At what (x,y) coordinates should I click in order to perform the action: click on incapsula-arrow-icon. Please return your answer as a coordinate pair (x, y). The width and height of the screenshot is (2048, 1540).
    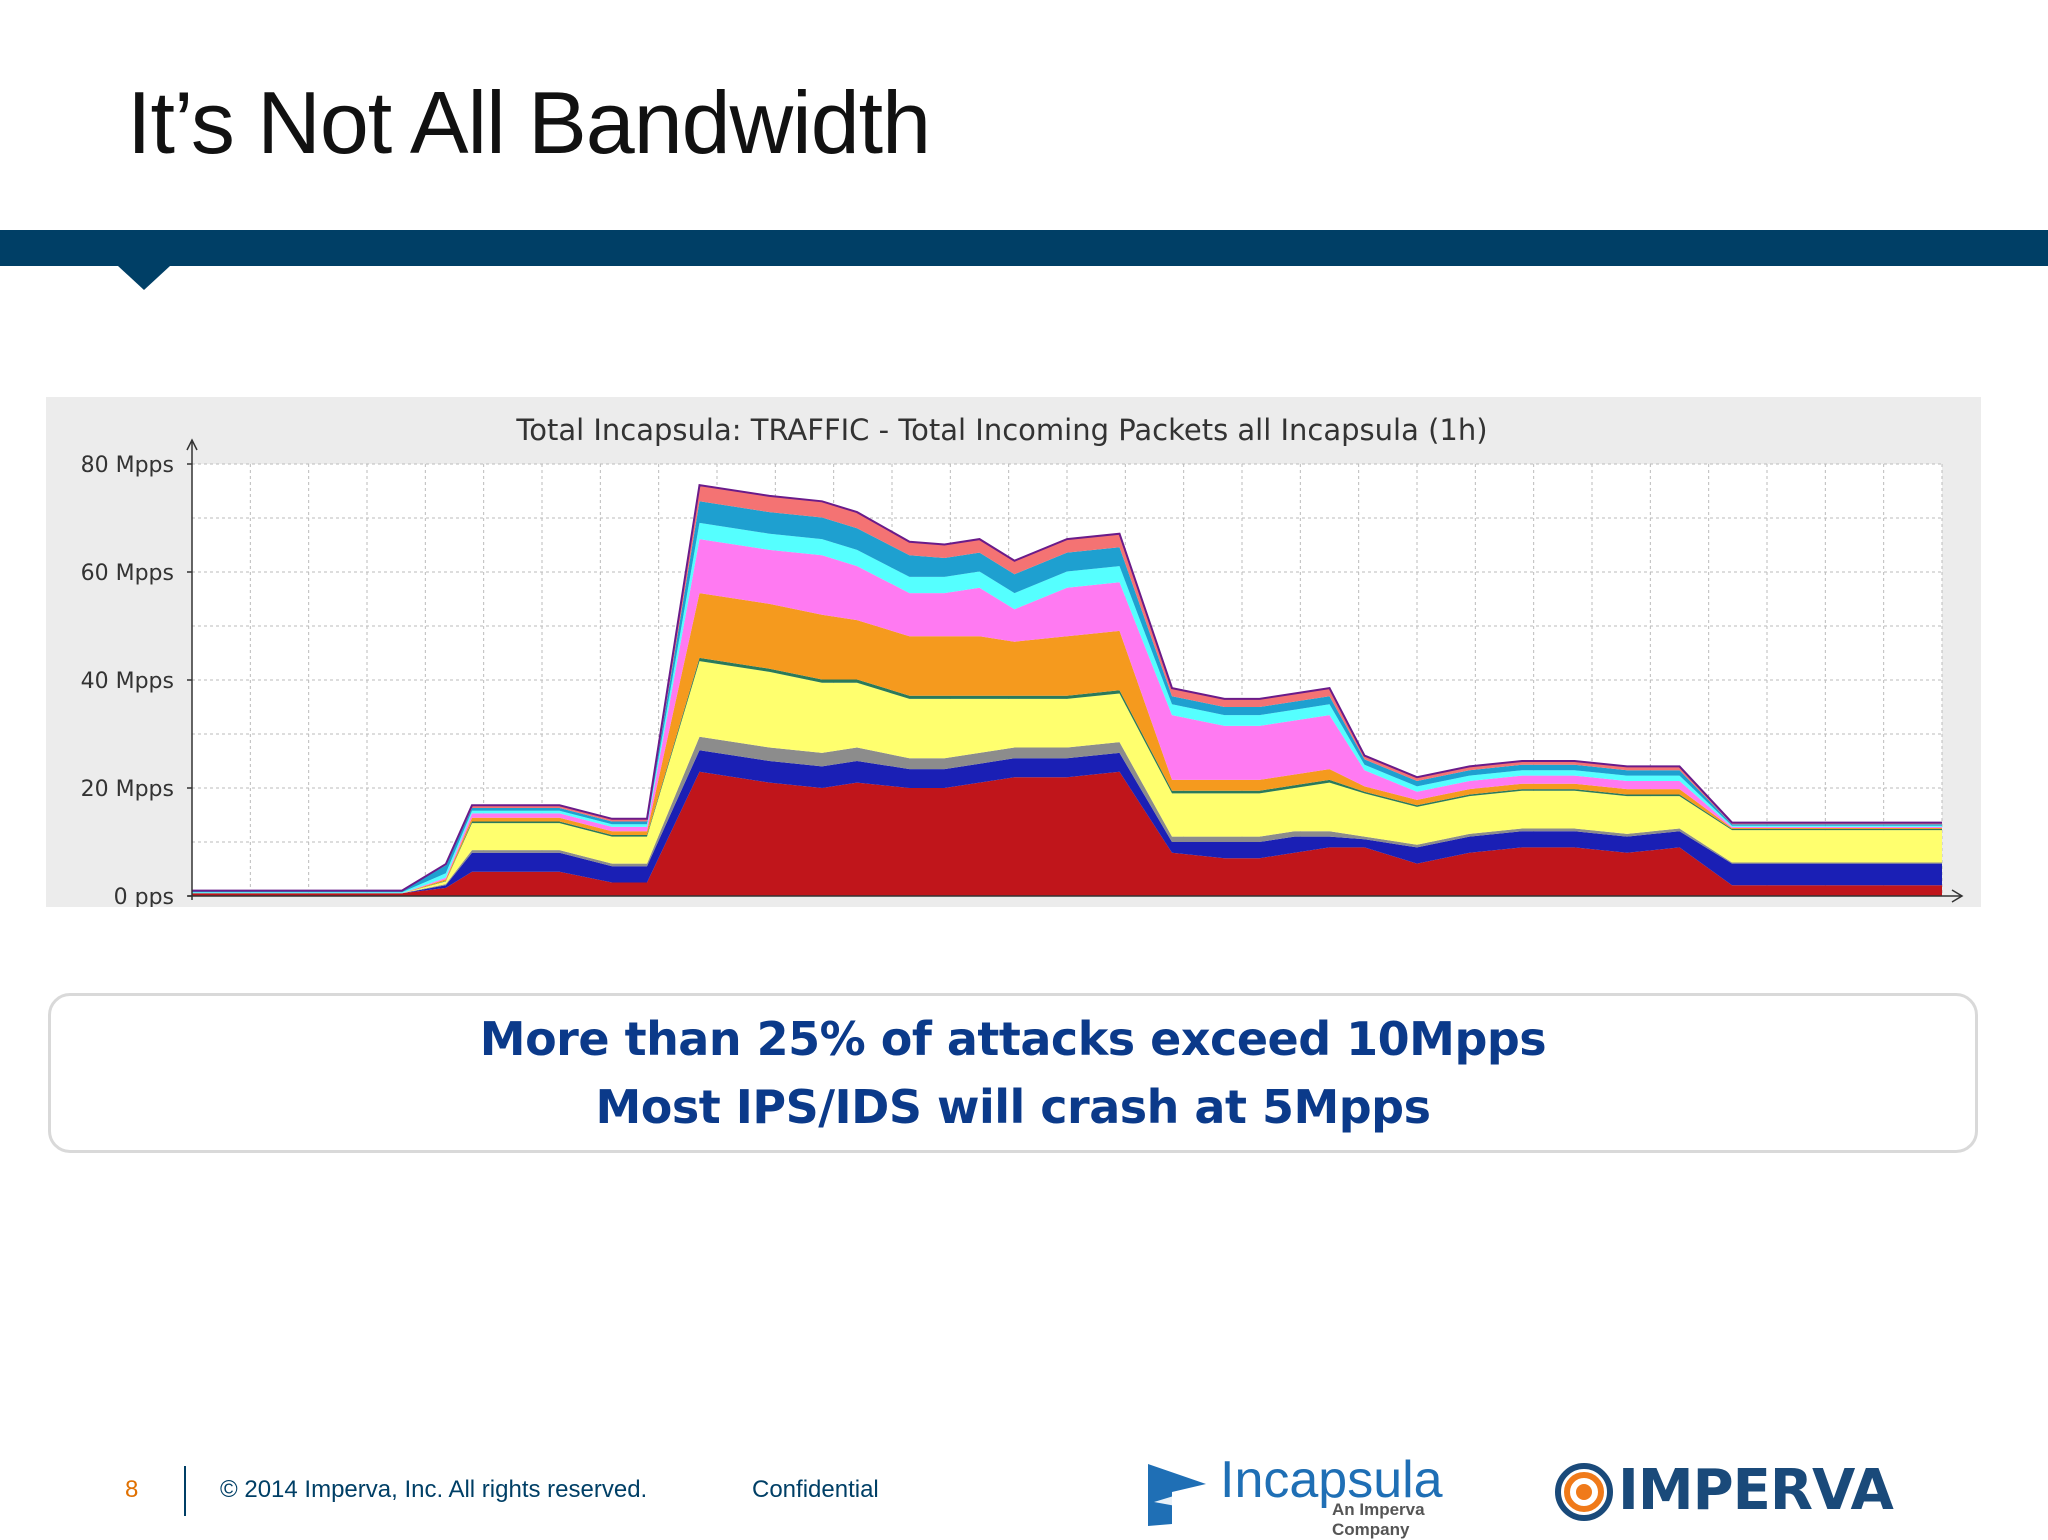
    Looking at the image, I should click on (1177, 1495).